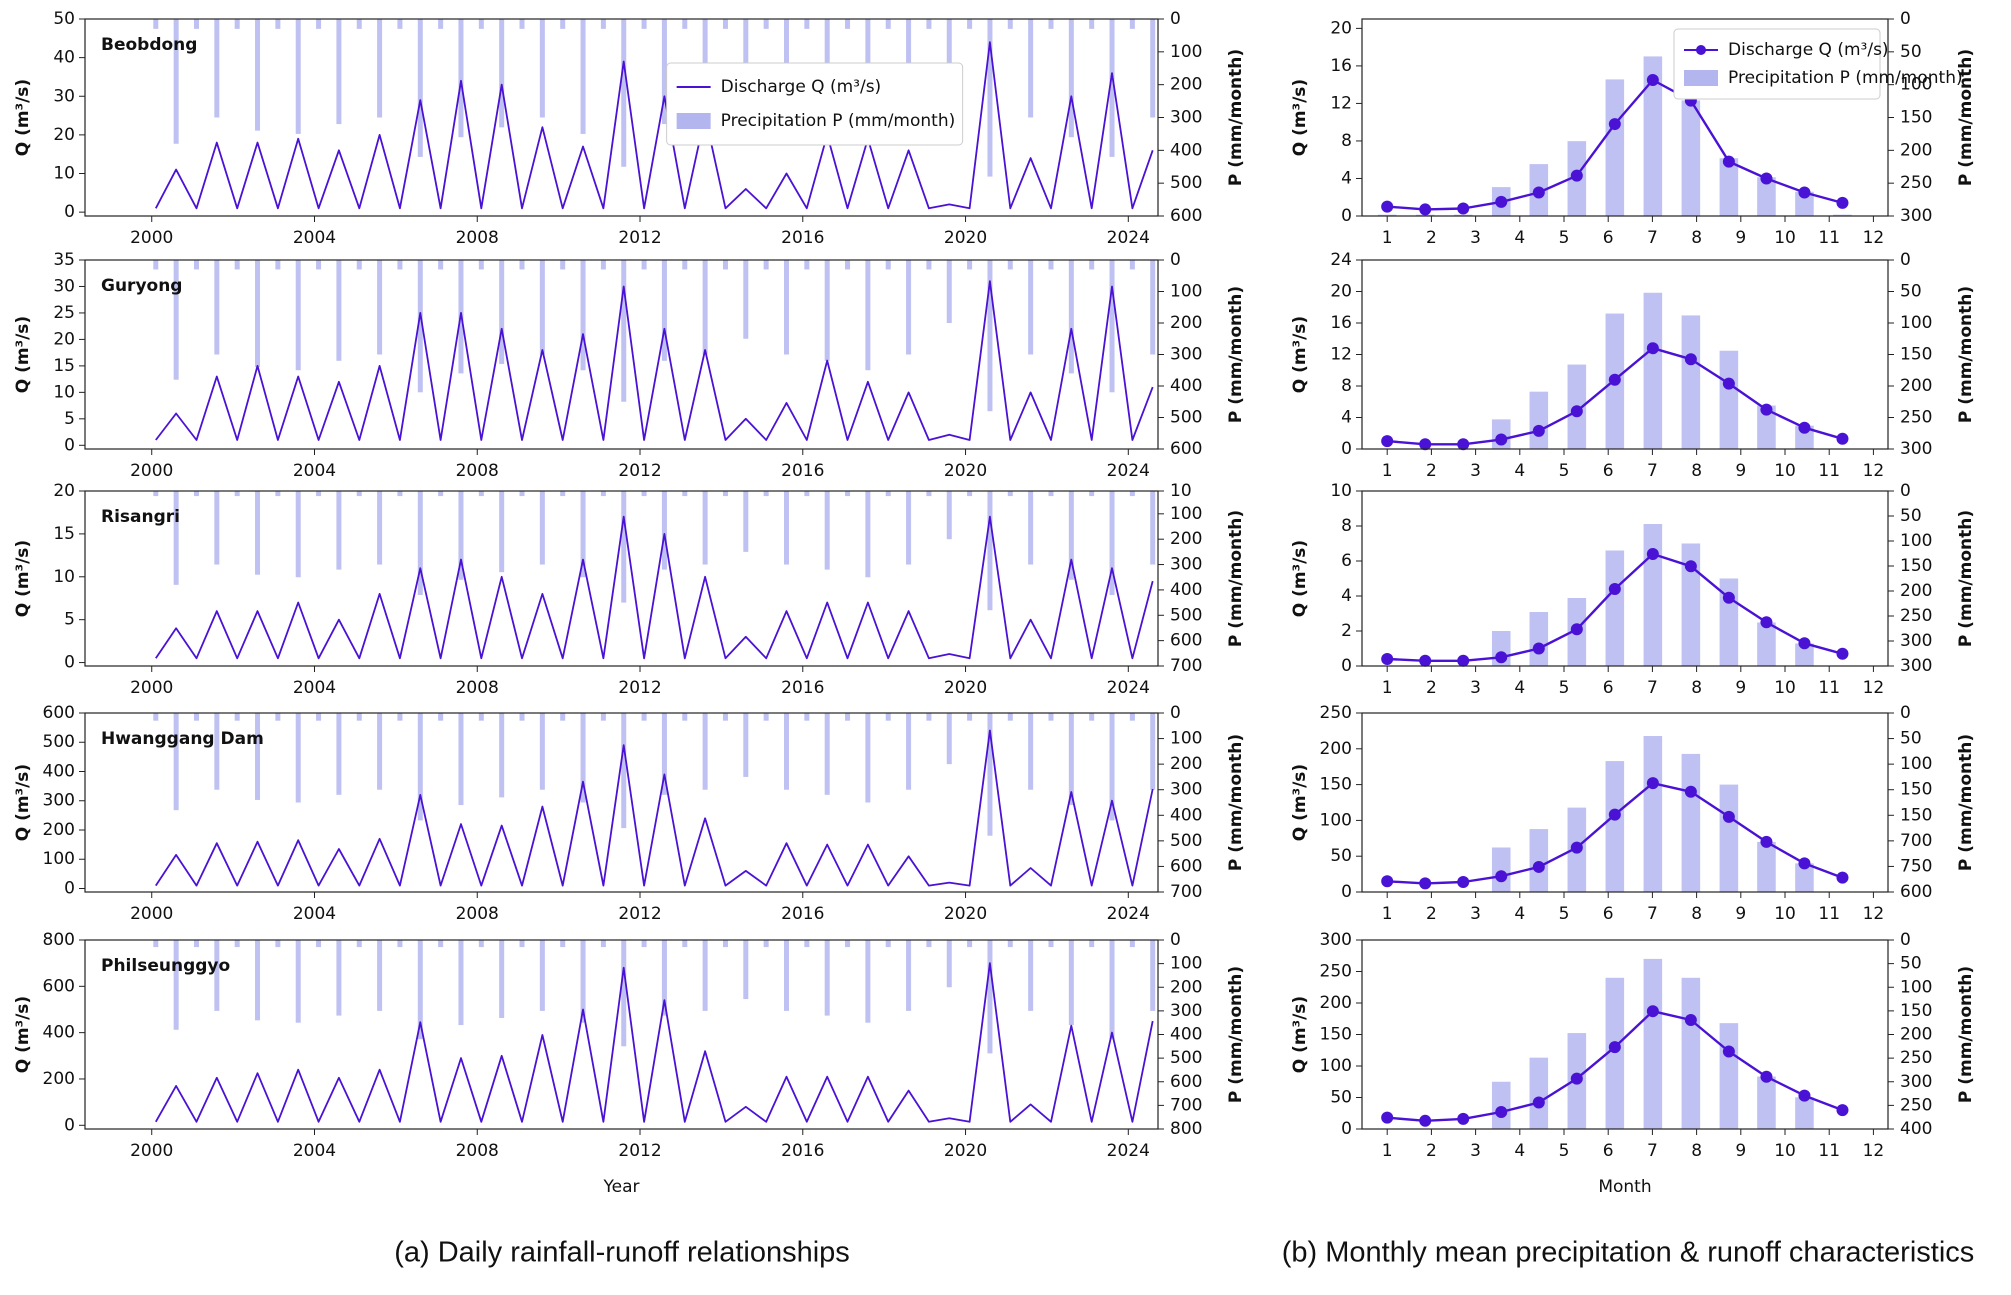 This screenshot has height=1295, width=2011. Describe the element at coordinates (622, 1253) in the screenshot. I see `caption: (a) Daily rainfall-runoff relationships` at that location.